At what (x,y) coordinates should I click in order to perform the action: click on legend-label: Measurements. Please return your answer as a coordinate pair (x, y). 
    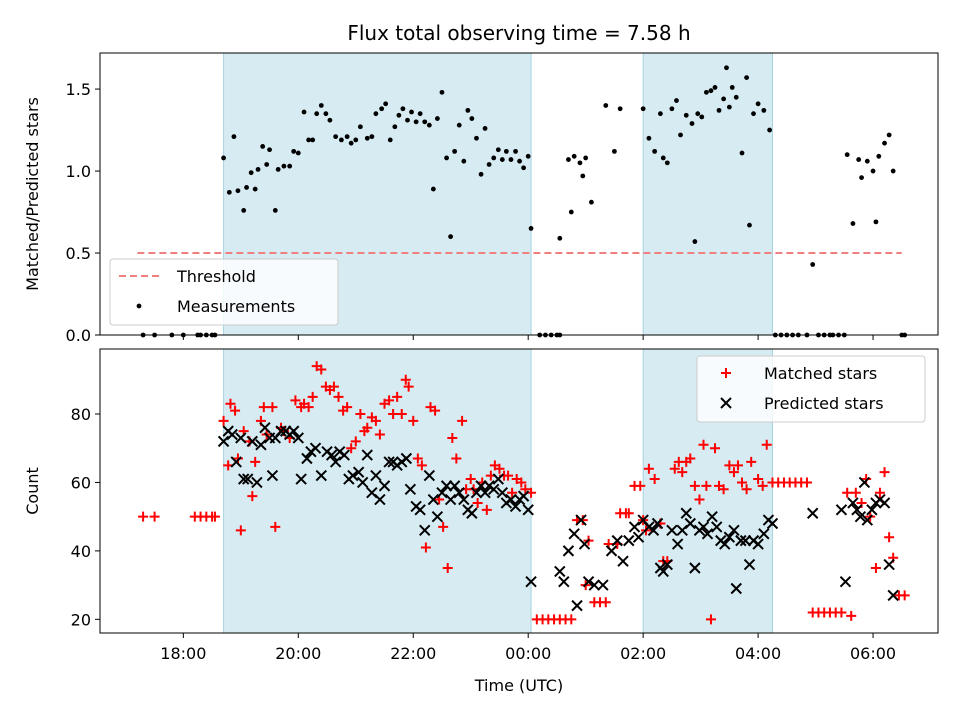
    Looking at the image, I should click on (236, 306).